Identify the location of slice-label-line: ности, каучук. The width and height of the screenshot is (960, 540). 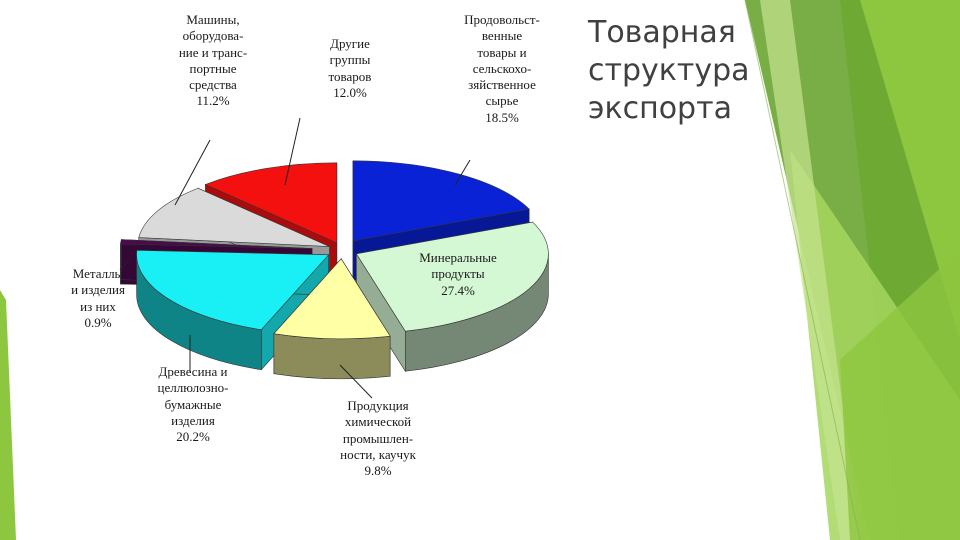
(378, 454).